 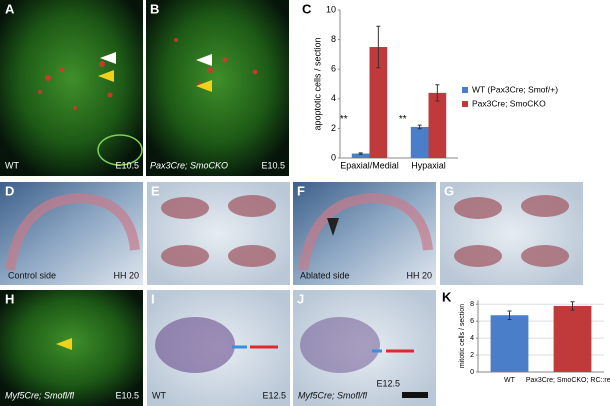 I want to click on y-axis-label: mitotic cells / section, so click(x=462, y=336).